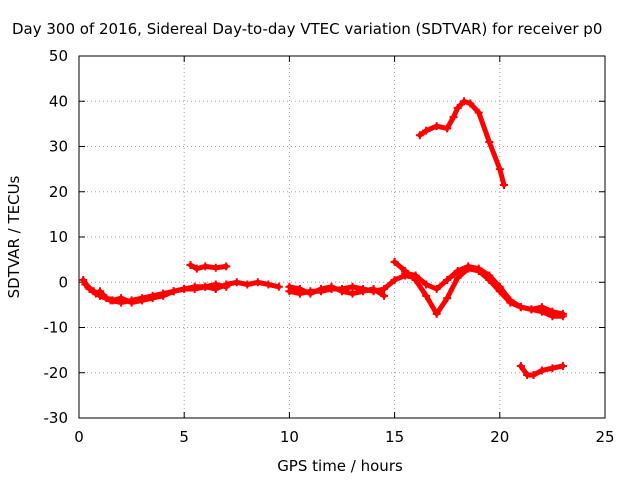  Describe the element at coordinates (56, 373) in the screenshot. I see `y-tick-label: -20` at that location.